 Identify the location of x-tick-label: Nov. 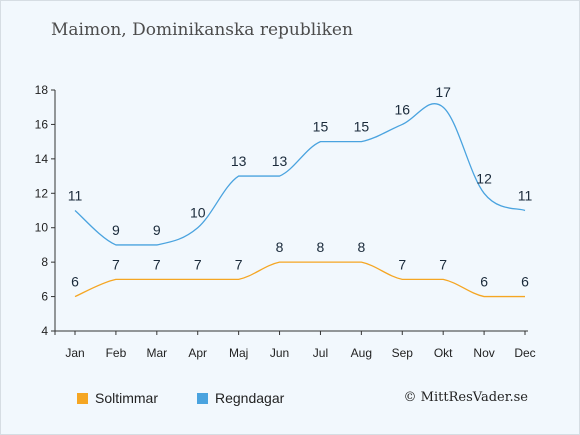
(483, 353).